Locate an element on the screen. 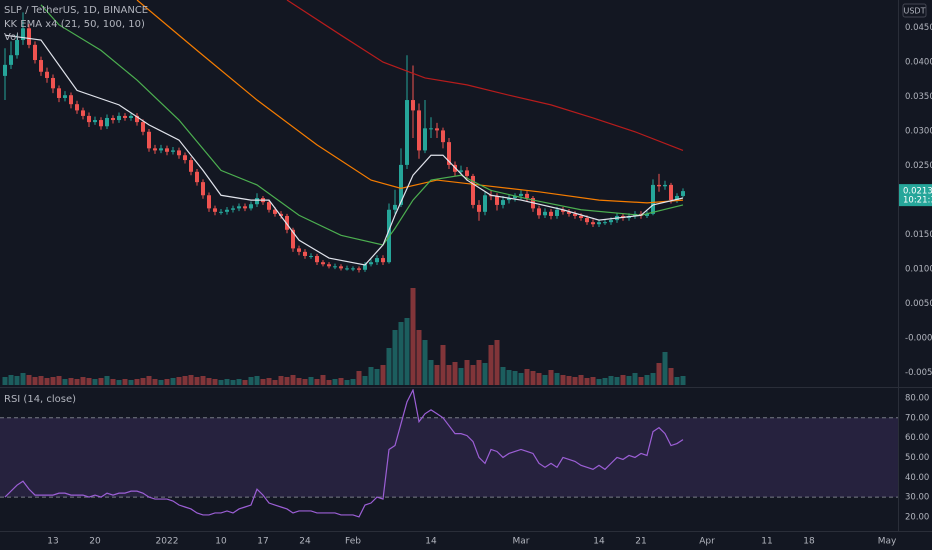 The height and width of the screenshot is (550, 932). y-tick-label: -0.0050 is located at coordinates (918, 373).